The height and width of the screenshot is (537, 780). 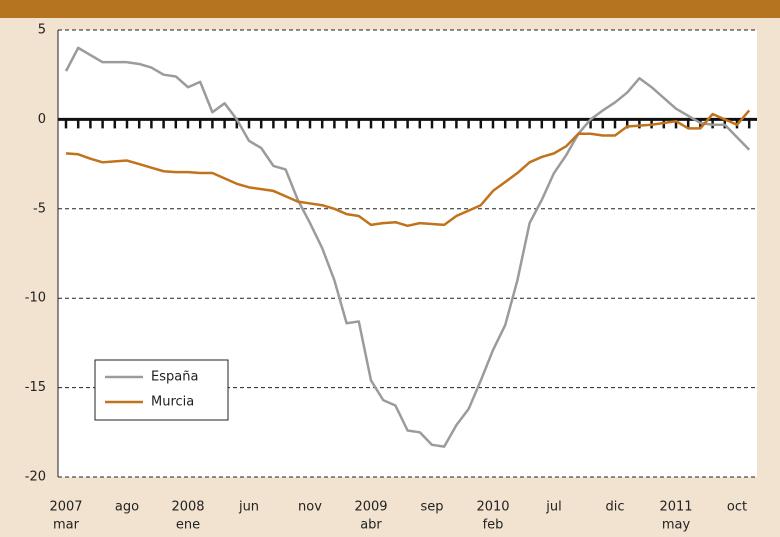 What do you see at coordinates (127, 507) in the screenshot?
I see `x-tick-label: ago` at bounding box center [127, 507].